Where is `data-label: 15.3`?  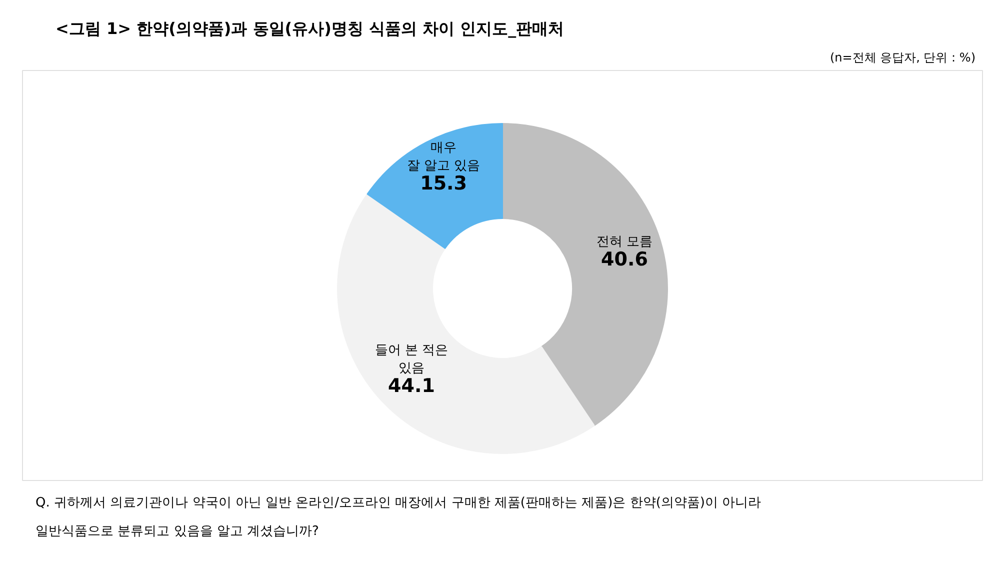 data-label: 15.3 is located at coordinates (443, 183).